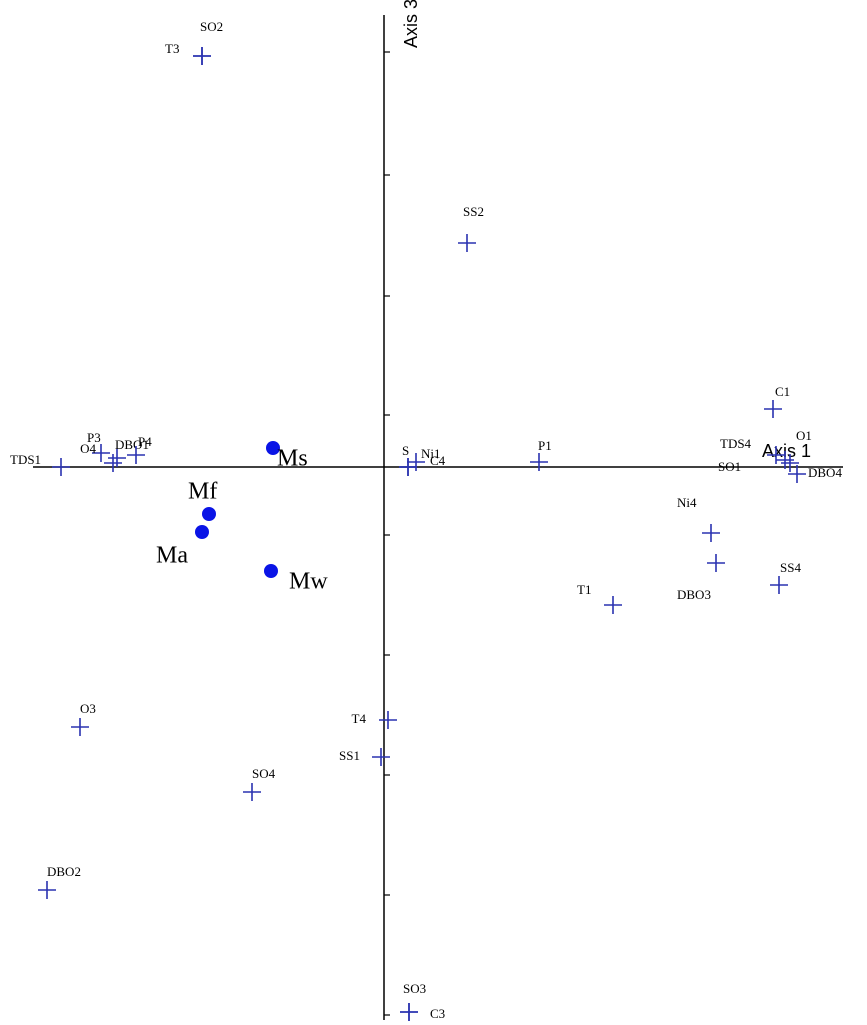 The width and height of the screenshot is (867, 1025). Describe the element at coordinates (694, 594) in the screenshot. I see `point-label: DBO3` at that location.